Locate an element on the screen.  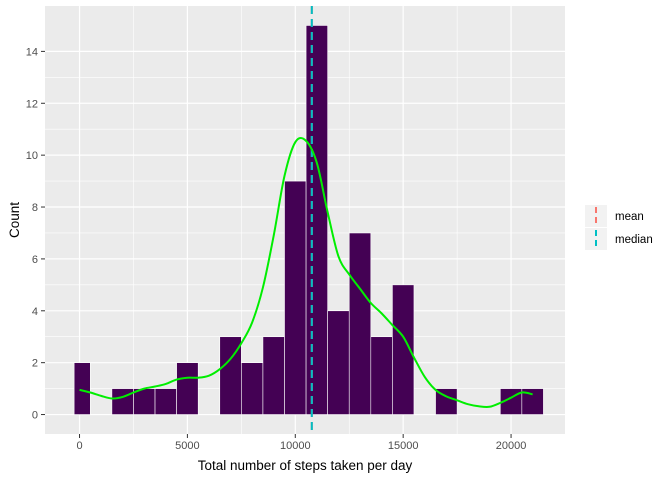
x-tick-label: 5000 is located at coordinates (187, 446).